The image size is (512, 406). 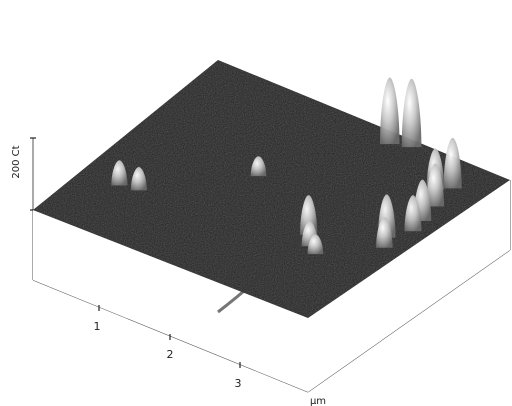 I want to click on x-axis-unit-label: µm, so click(x=318, y=401).